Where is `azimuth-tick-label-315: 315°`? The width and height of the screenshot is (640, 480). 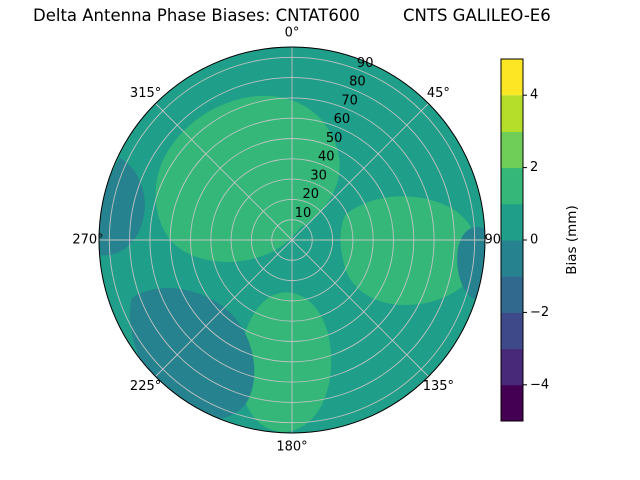
azimuth-tick-label-315: 315° is located at coordinates (145, 93).